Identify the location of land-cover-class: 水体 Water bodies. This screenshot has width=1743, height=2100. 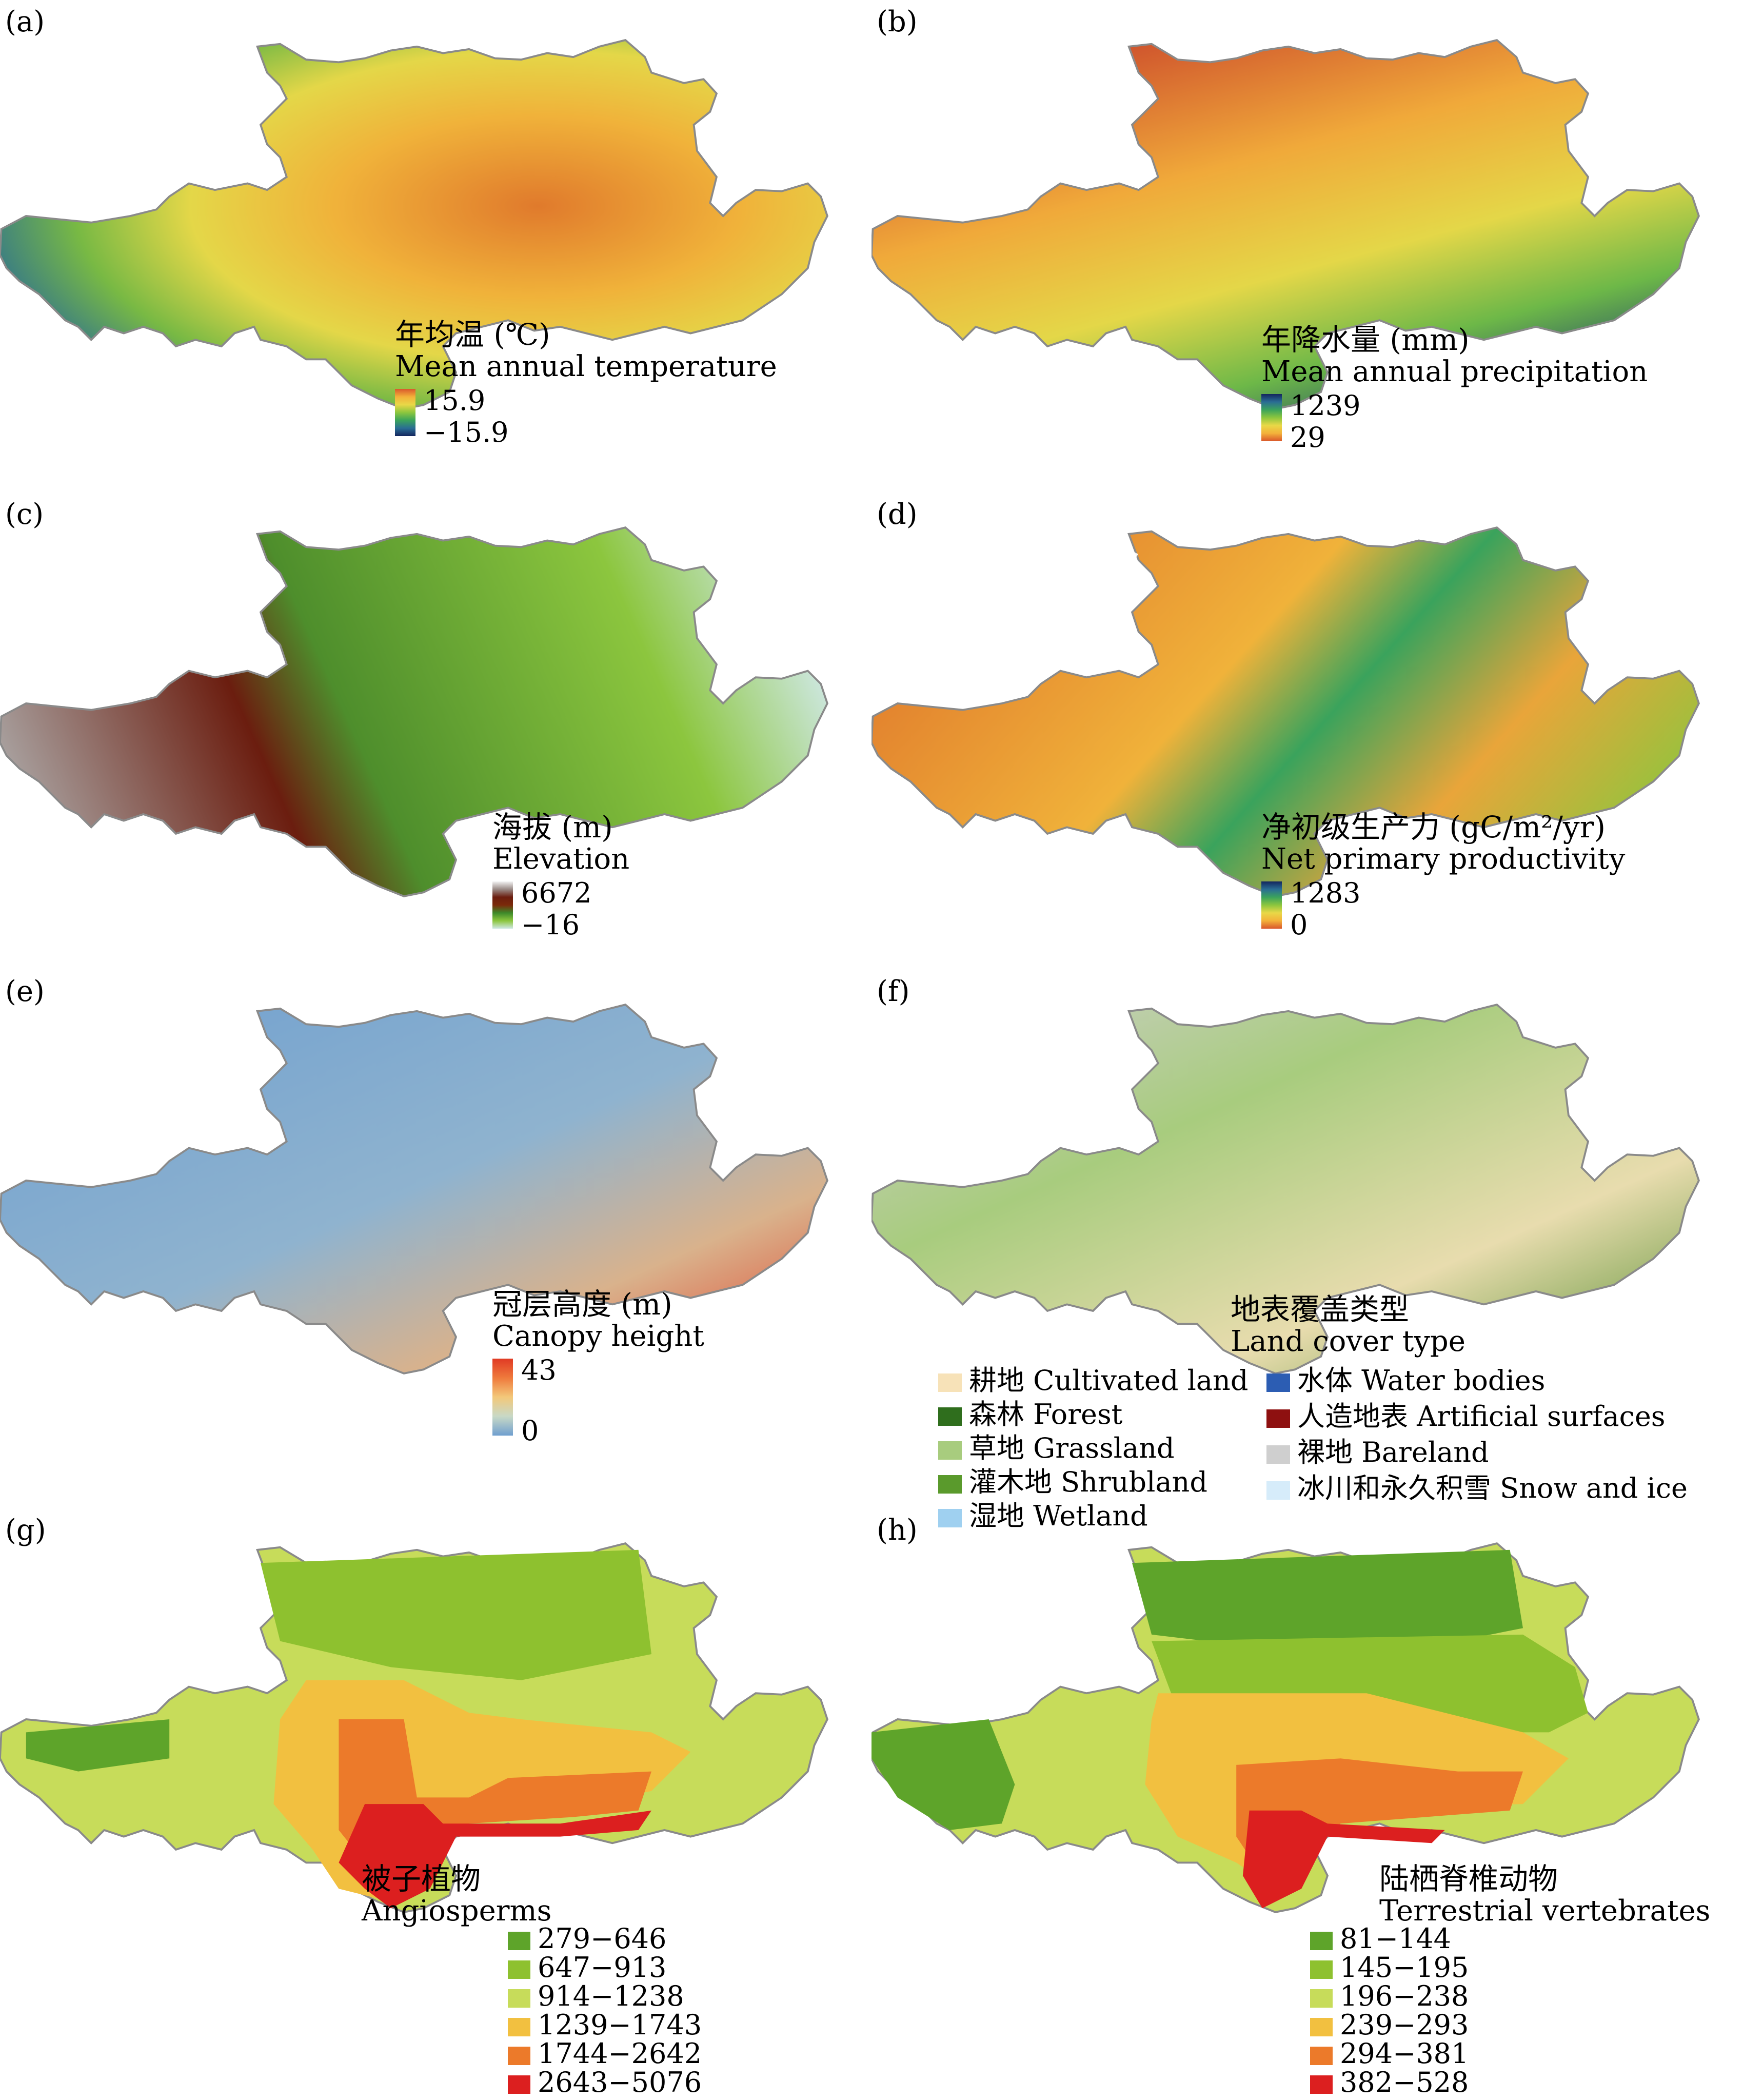
(1406, 1381).